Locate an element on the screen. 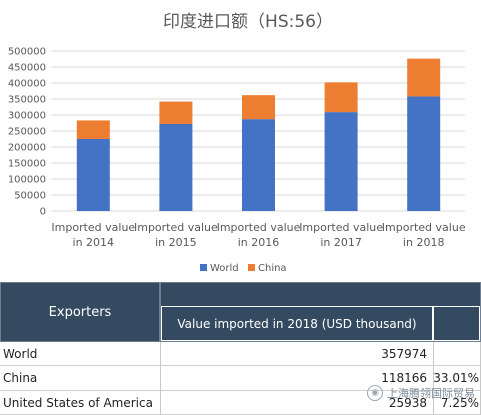 The image size is (481, 415). watermark-text: 上海腾翎国际贸易 is located at coordinates (431, 393).